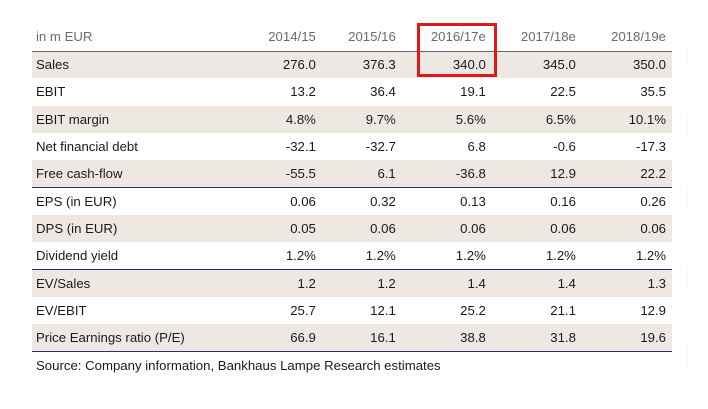  Describe the element at coordinates (536, 65) in the screenshot. I see `table-cell: 345.0` at that location.